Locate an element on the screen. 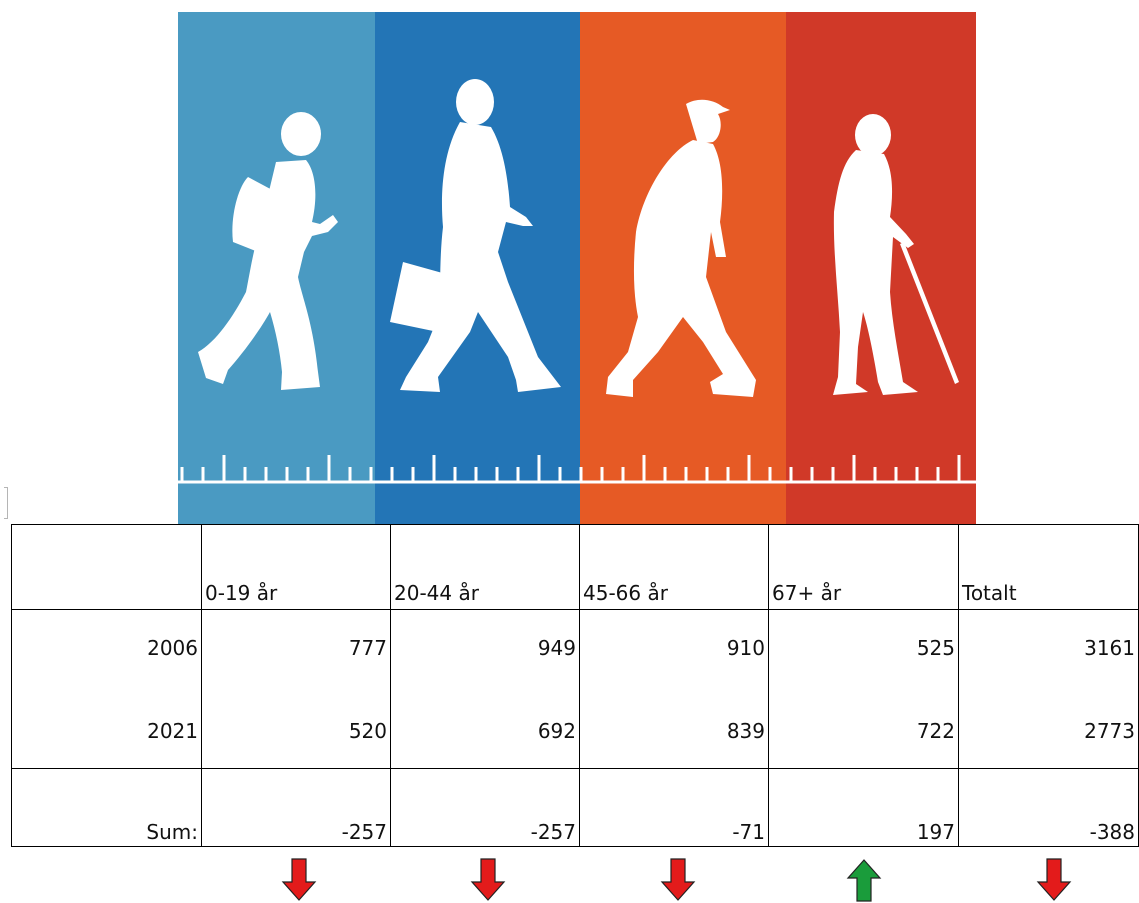  value-2006-0-19: 777 is located at coordinates (367, 648).